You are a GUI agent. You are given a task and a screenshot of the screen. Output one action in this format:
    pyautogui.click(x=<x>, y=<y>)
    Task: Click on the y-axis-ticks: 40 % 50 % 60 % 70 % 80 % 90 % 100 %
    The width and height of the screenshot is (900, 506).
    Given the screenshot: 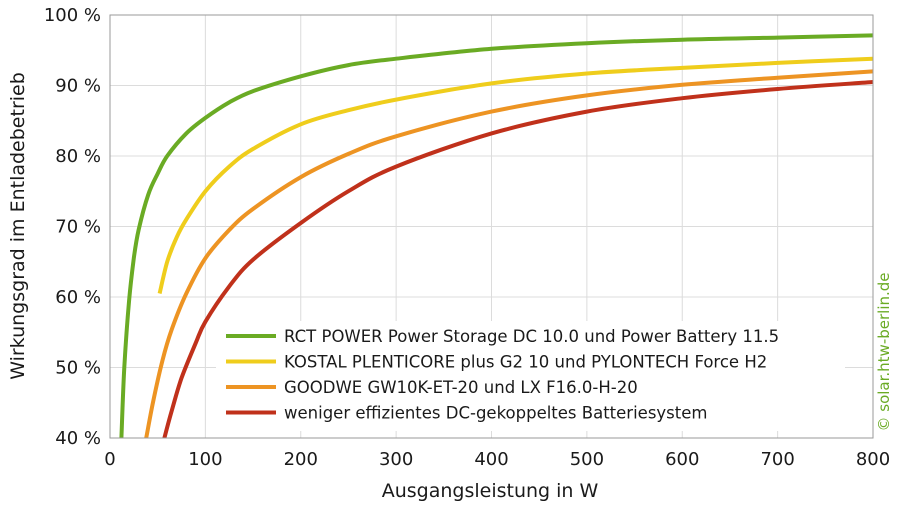 What is the action you would take?
    pyautogui.click(x=72, y=227)
    